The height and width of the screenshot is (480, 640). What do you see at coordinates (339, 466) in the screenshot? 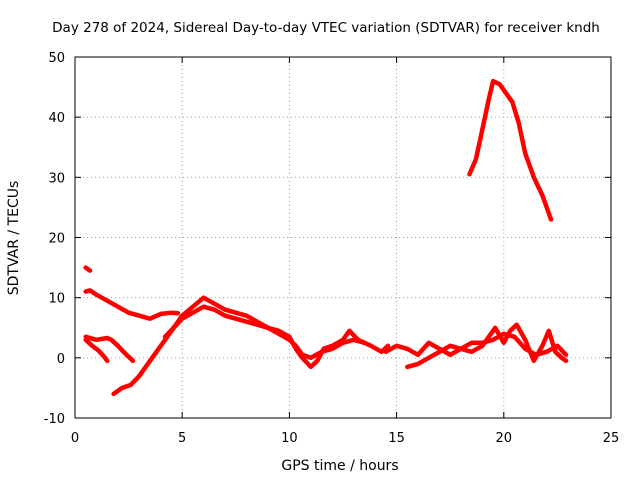
I see `x-axis-title: GPS time / hours` at bounding box center [339, 466].